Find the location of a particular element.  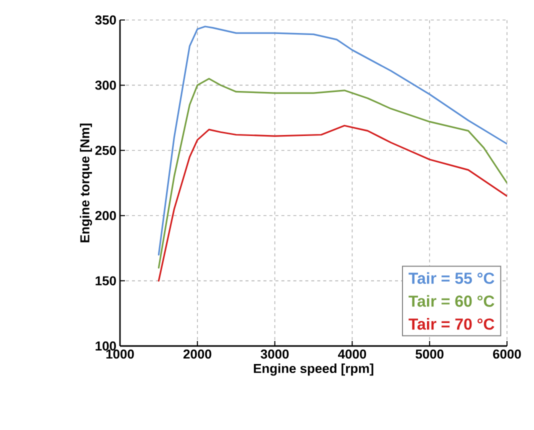

y-tick-label: 350 is located at coordinates (105, 20).